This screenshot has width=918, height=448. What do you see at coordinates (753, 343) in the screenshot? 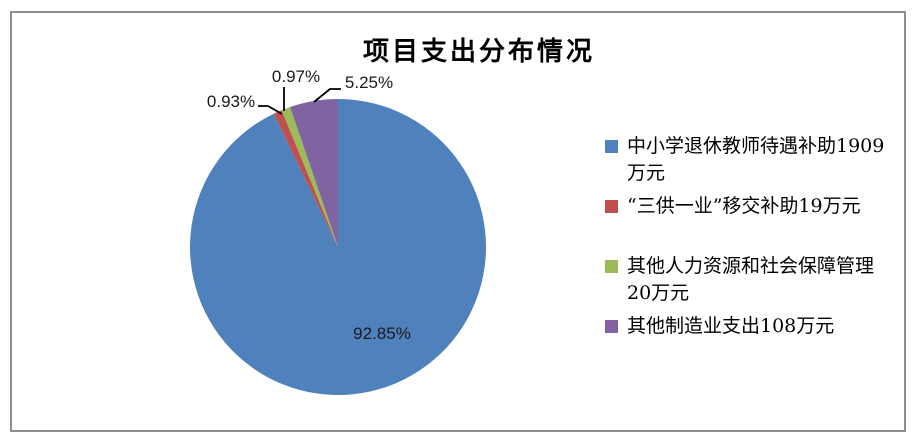
I see `legend-item-4: 其他制造业支出108万元` at bounding box center [753, 343].